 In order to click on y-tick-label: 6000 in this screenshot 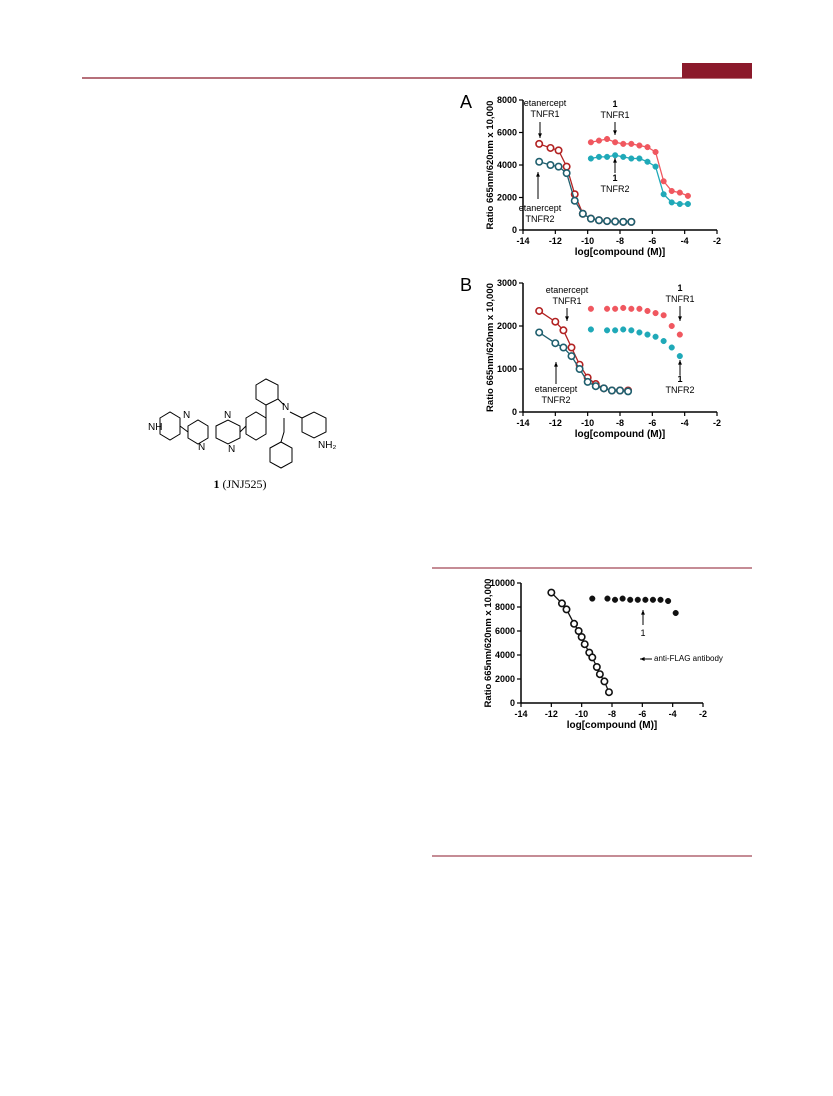, I will do `click(507, 133)`.